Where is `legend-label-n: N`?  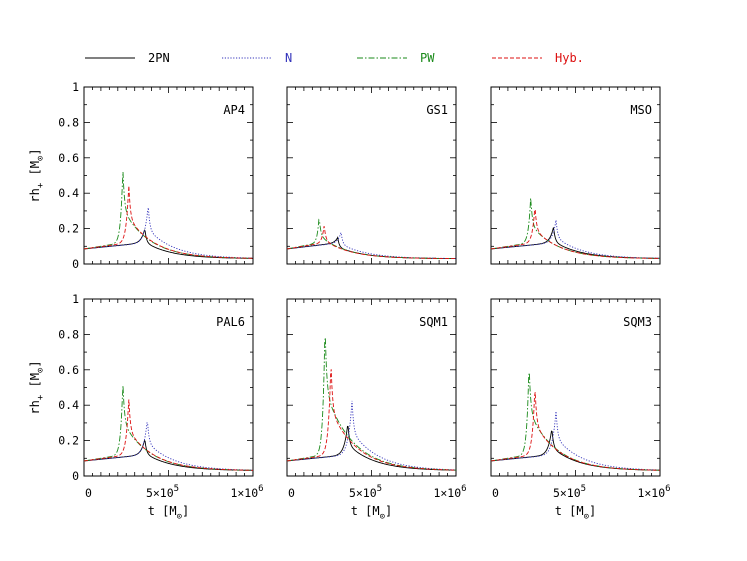 legend-label-n: N is located at coordinates (288, 58).